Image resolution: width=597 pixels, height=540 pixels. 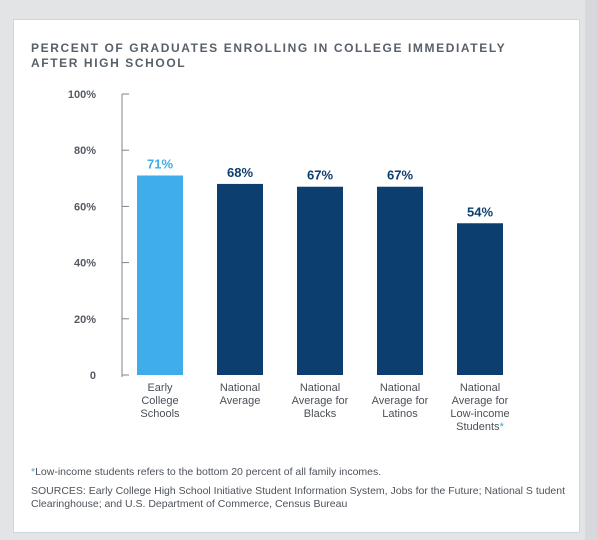 I want to click on category-asterisk: *, so click(x=502, y=427).